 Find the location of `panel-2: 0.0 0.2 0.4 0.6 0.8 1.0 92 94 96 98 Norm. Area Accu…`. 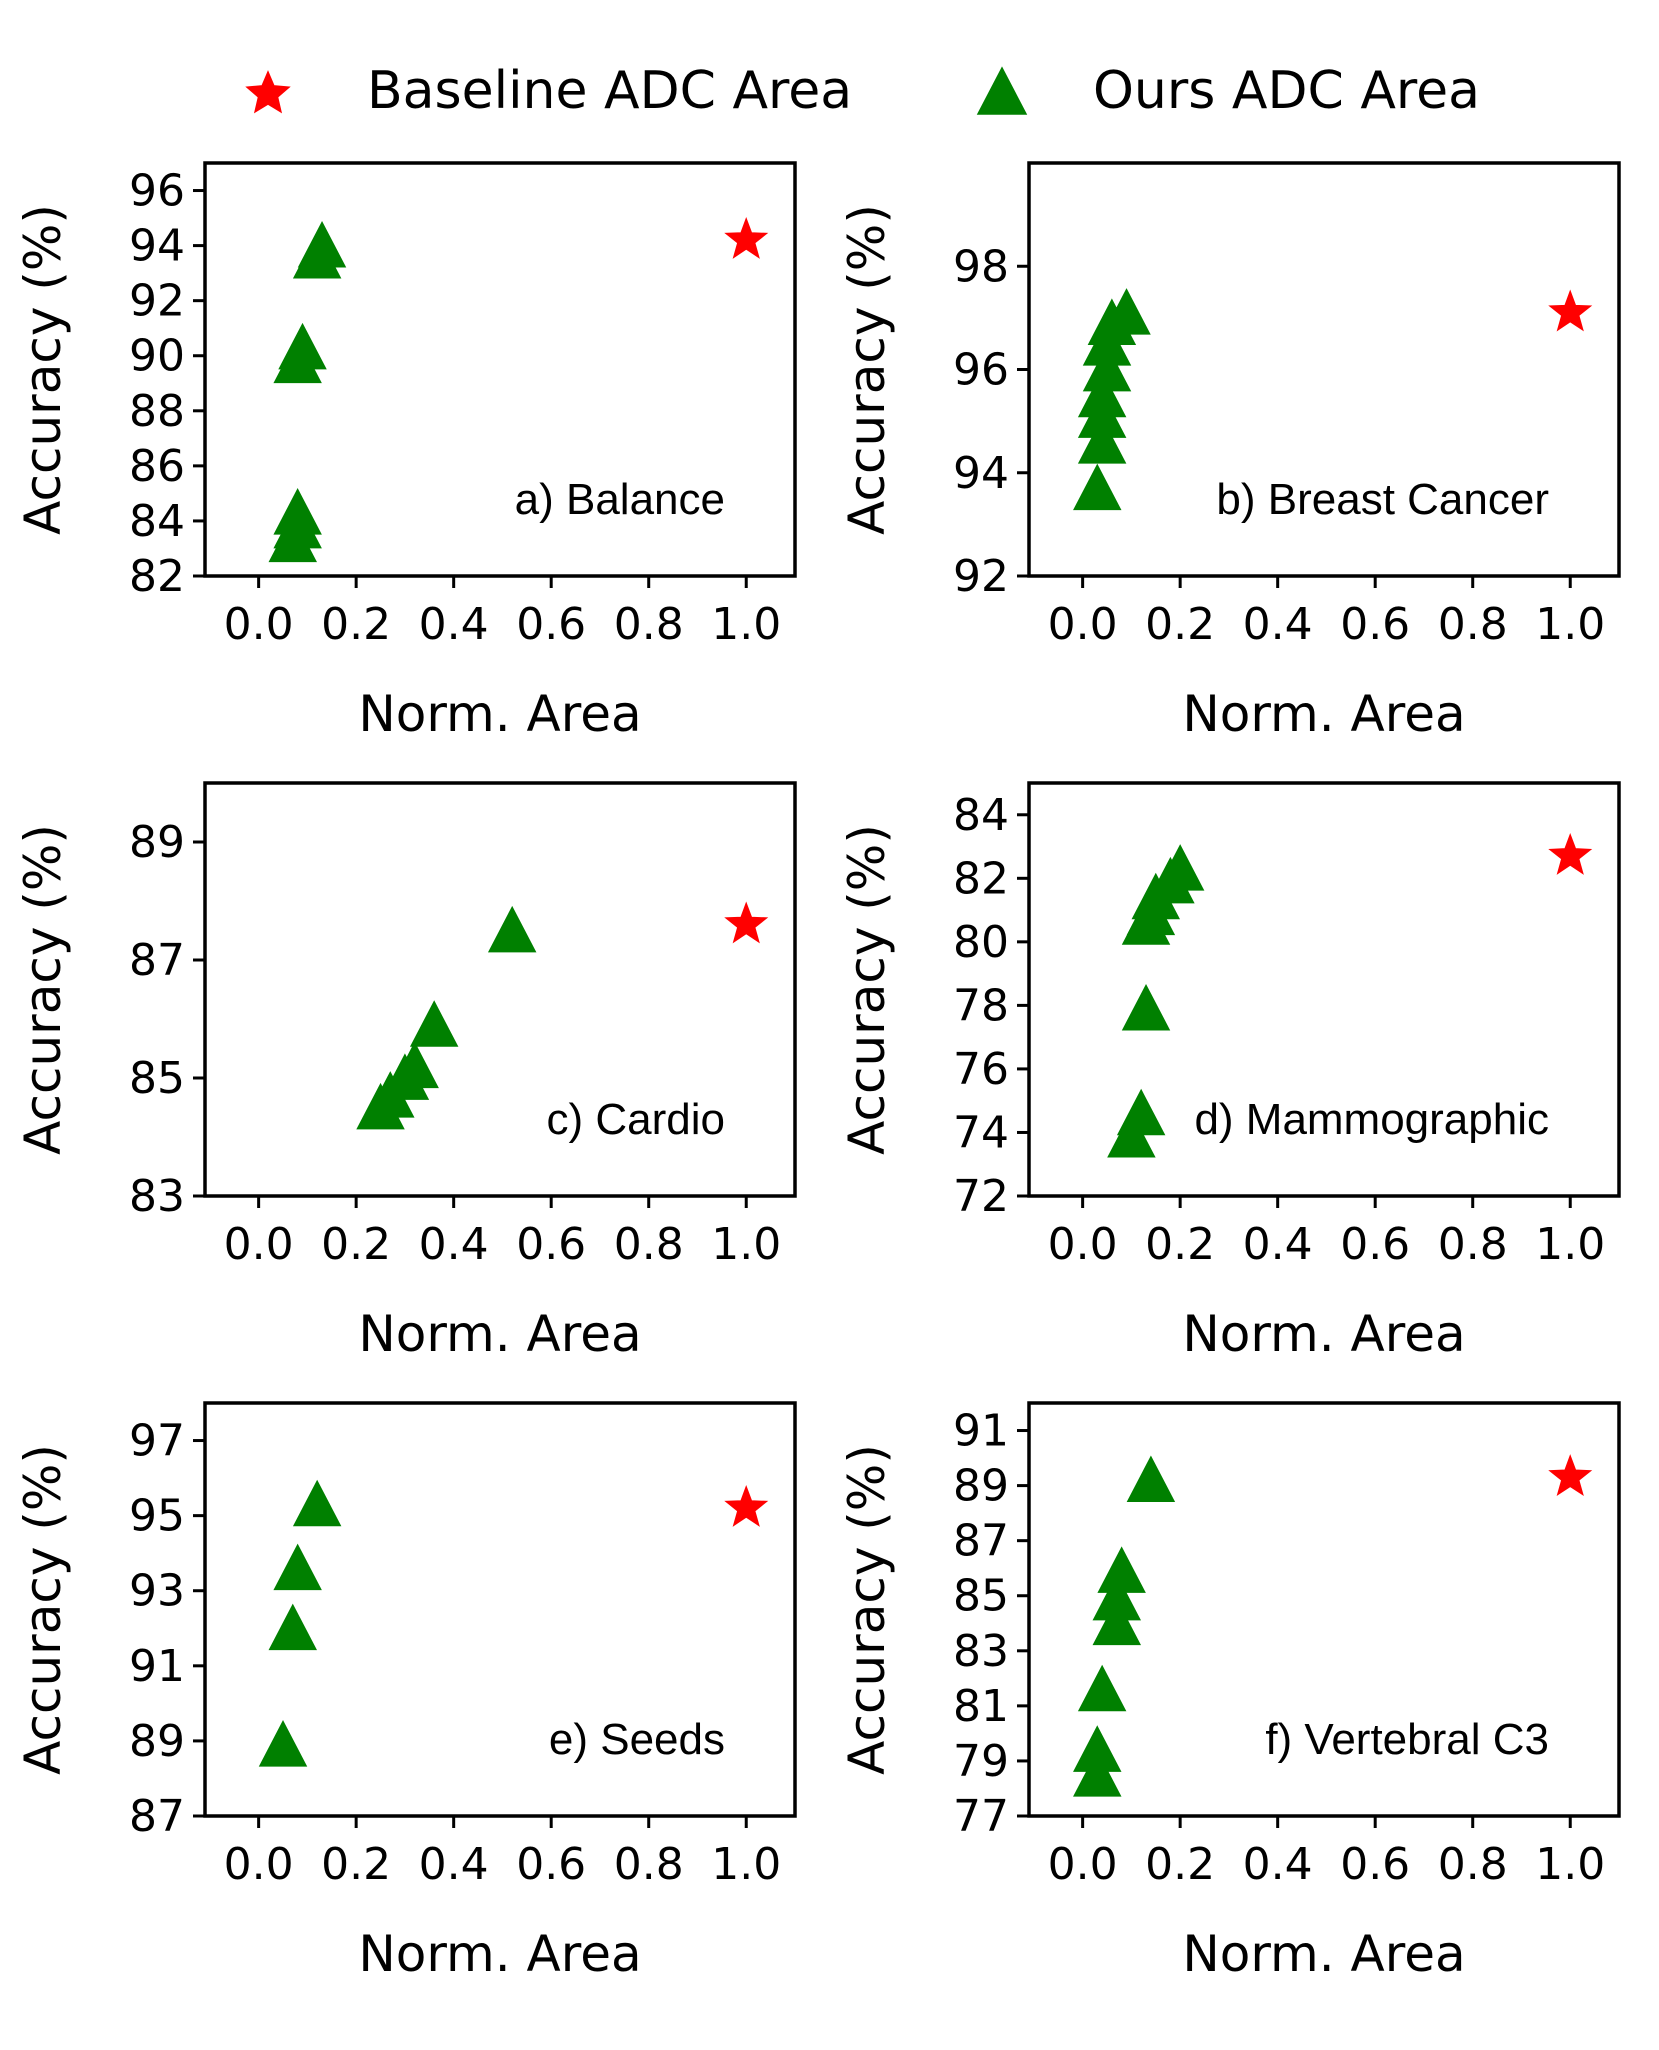

panel-2: 0.0 0.2 0.4 0.6 0.8 1.0 92 94 96 98 Norm. Area Accu… is located at coordinates (1229, 452).